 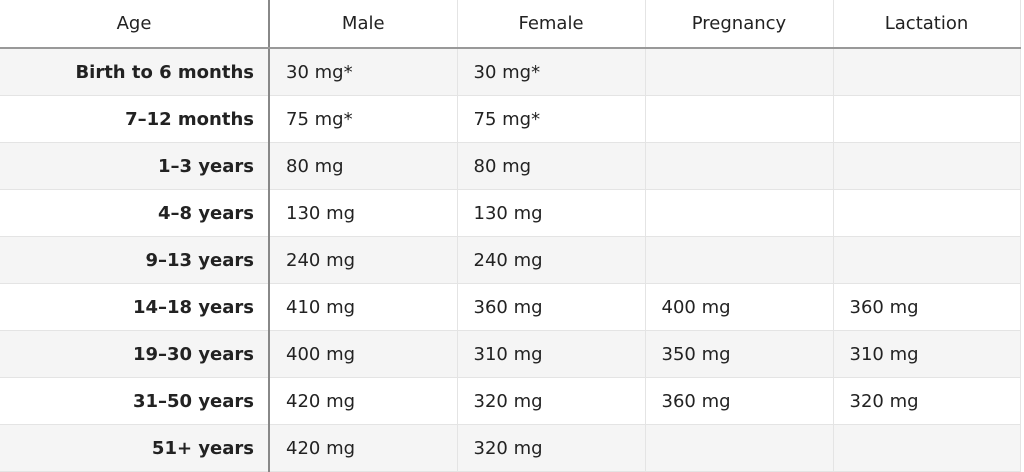 What do you see at coordinates (551, 24) in the screenshot?
I see `column-header: Female` at bounding box center [551, 24].